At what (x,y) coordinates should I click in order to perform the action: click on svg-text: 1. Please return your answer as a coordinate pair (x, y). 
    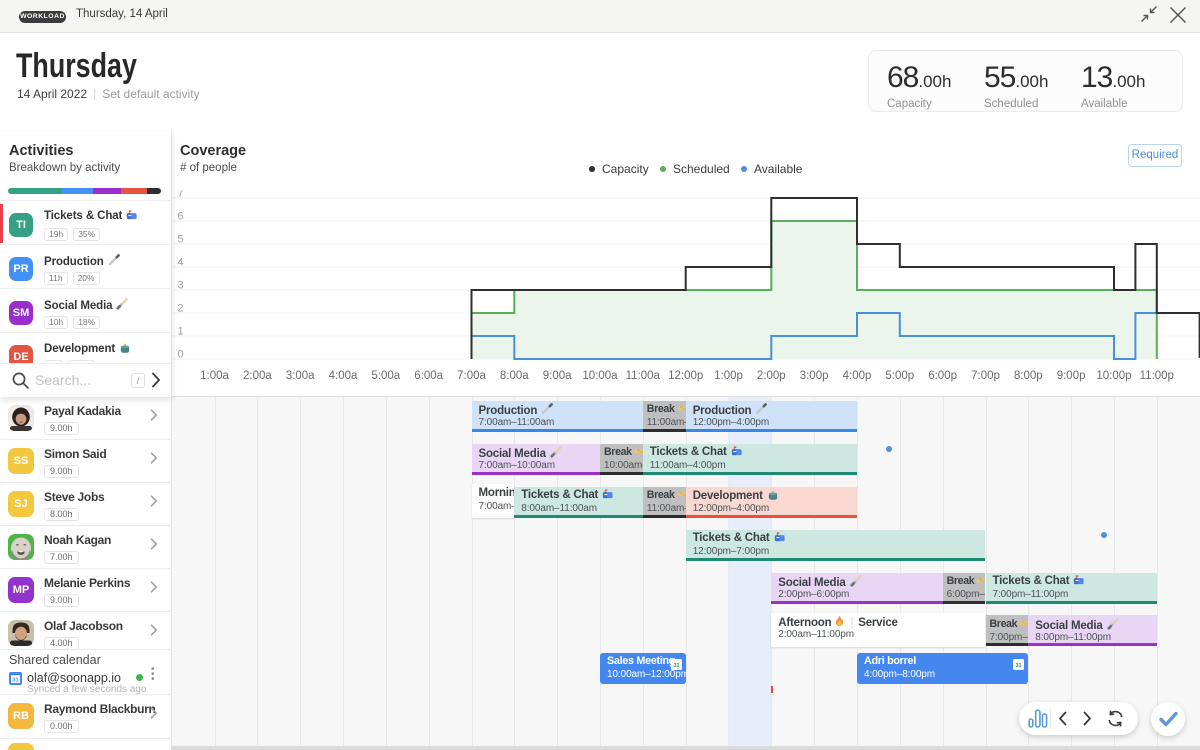
    Looking at the image, I should click on (181, 332).